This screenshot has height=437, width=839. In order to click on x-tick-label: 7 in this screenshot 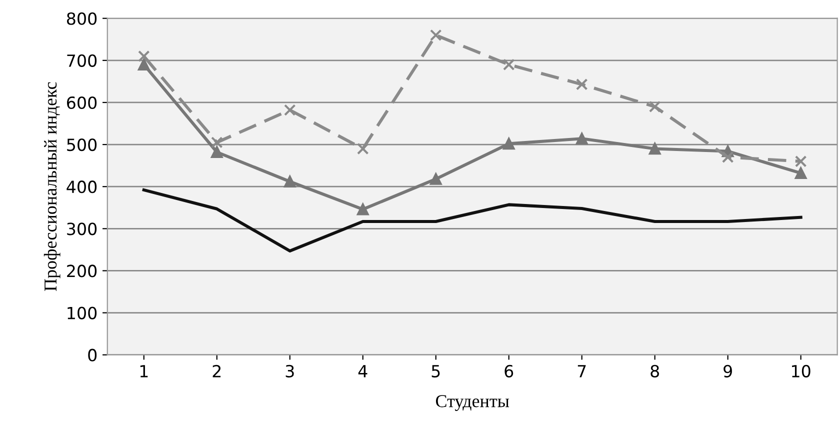, I will do `click(582, 371)`.